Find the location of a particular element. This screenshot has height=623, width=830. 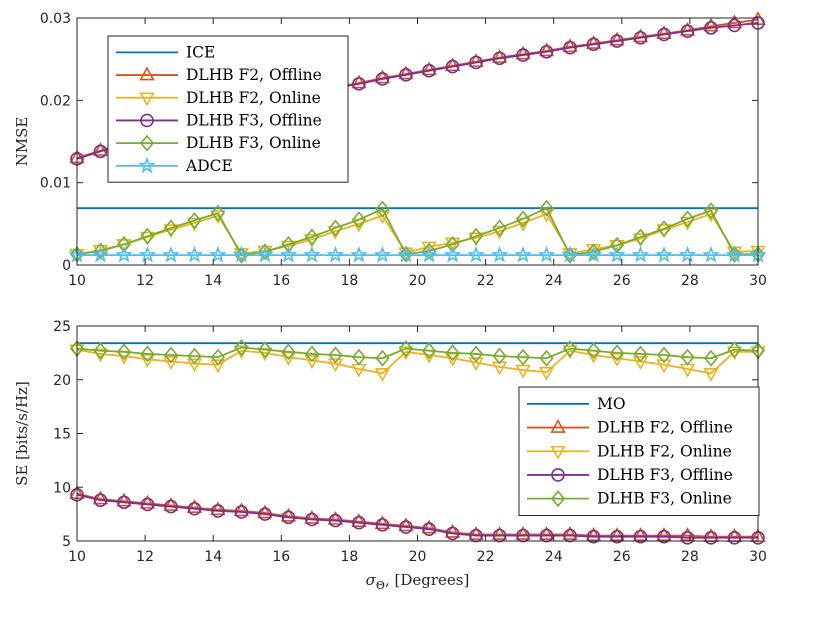

x-axis-label-theta: Θ is located at coordinates (380, 585).